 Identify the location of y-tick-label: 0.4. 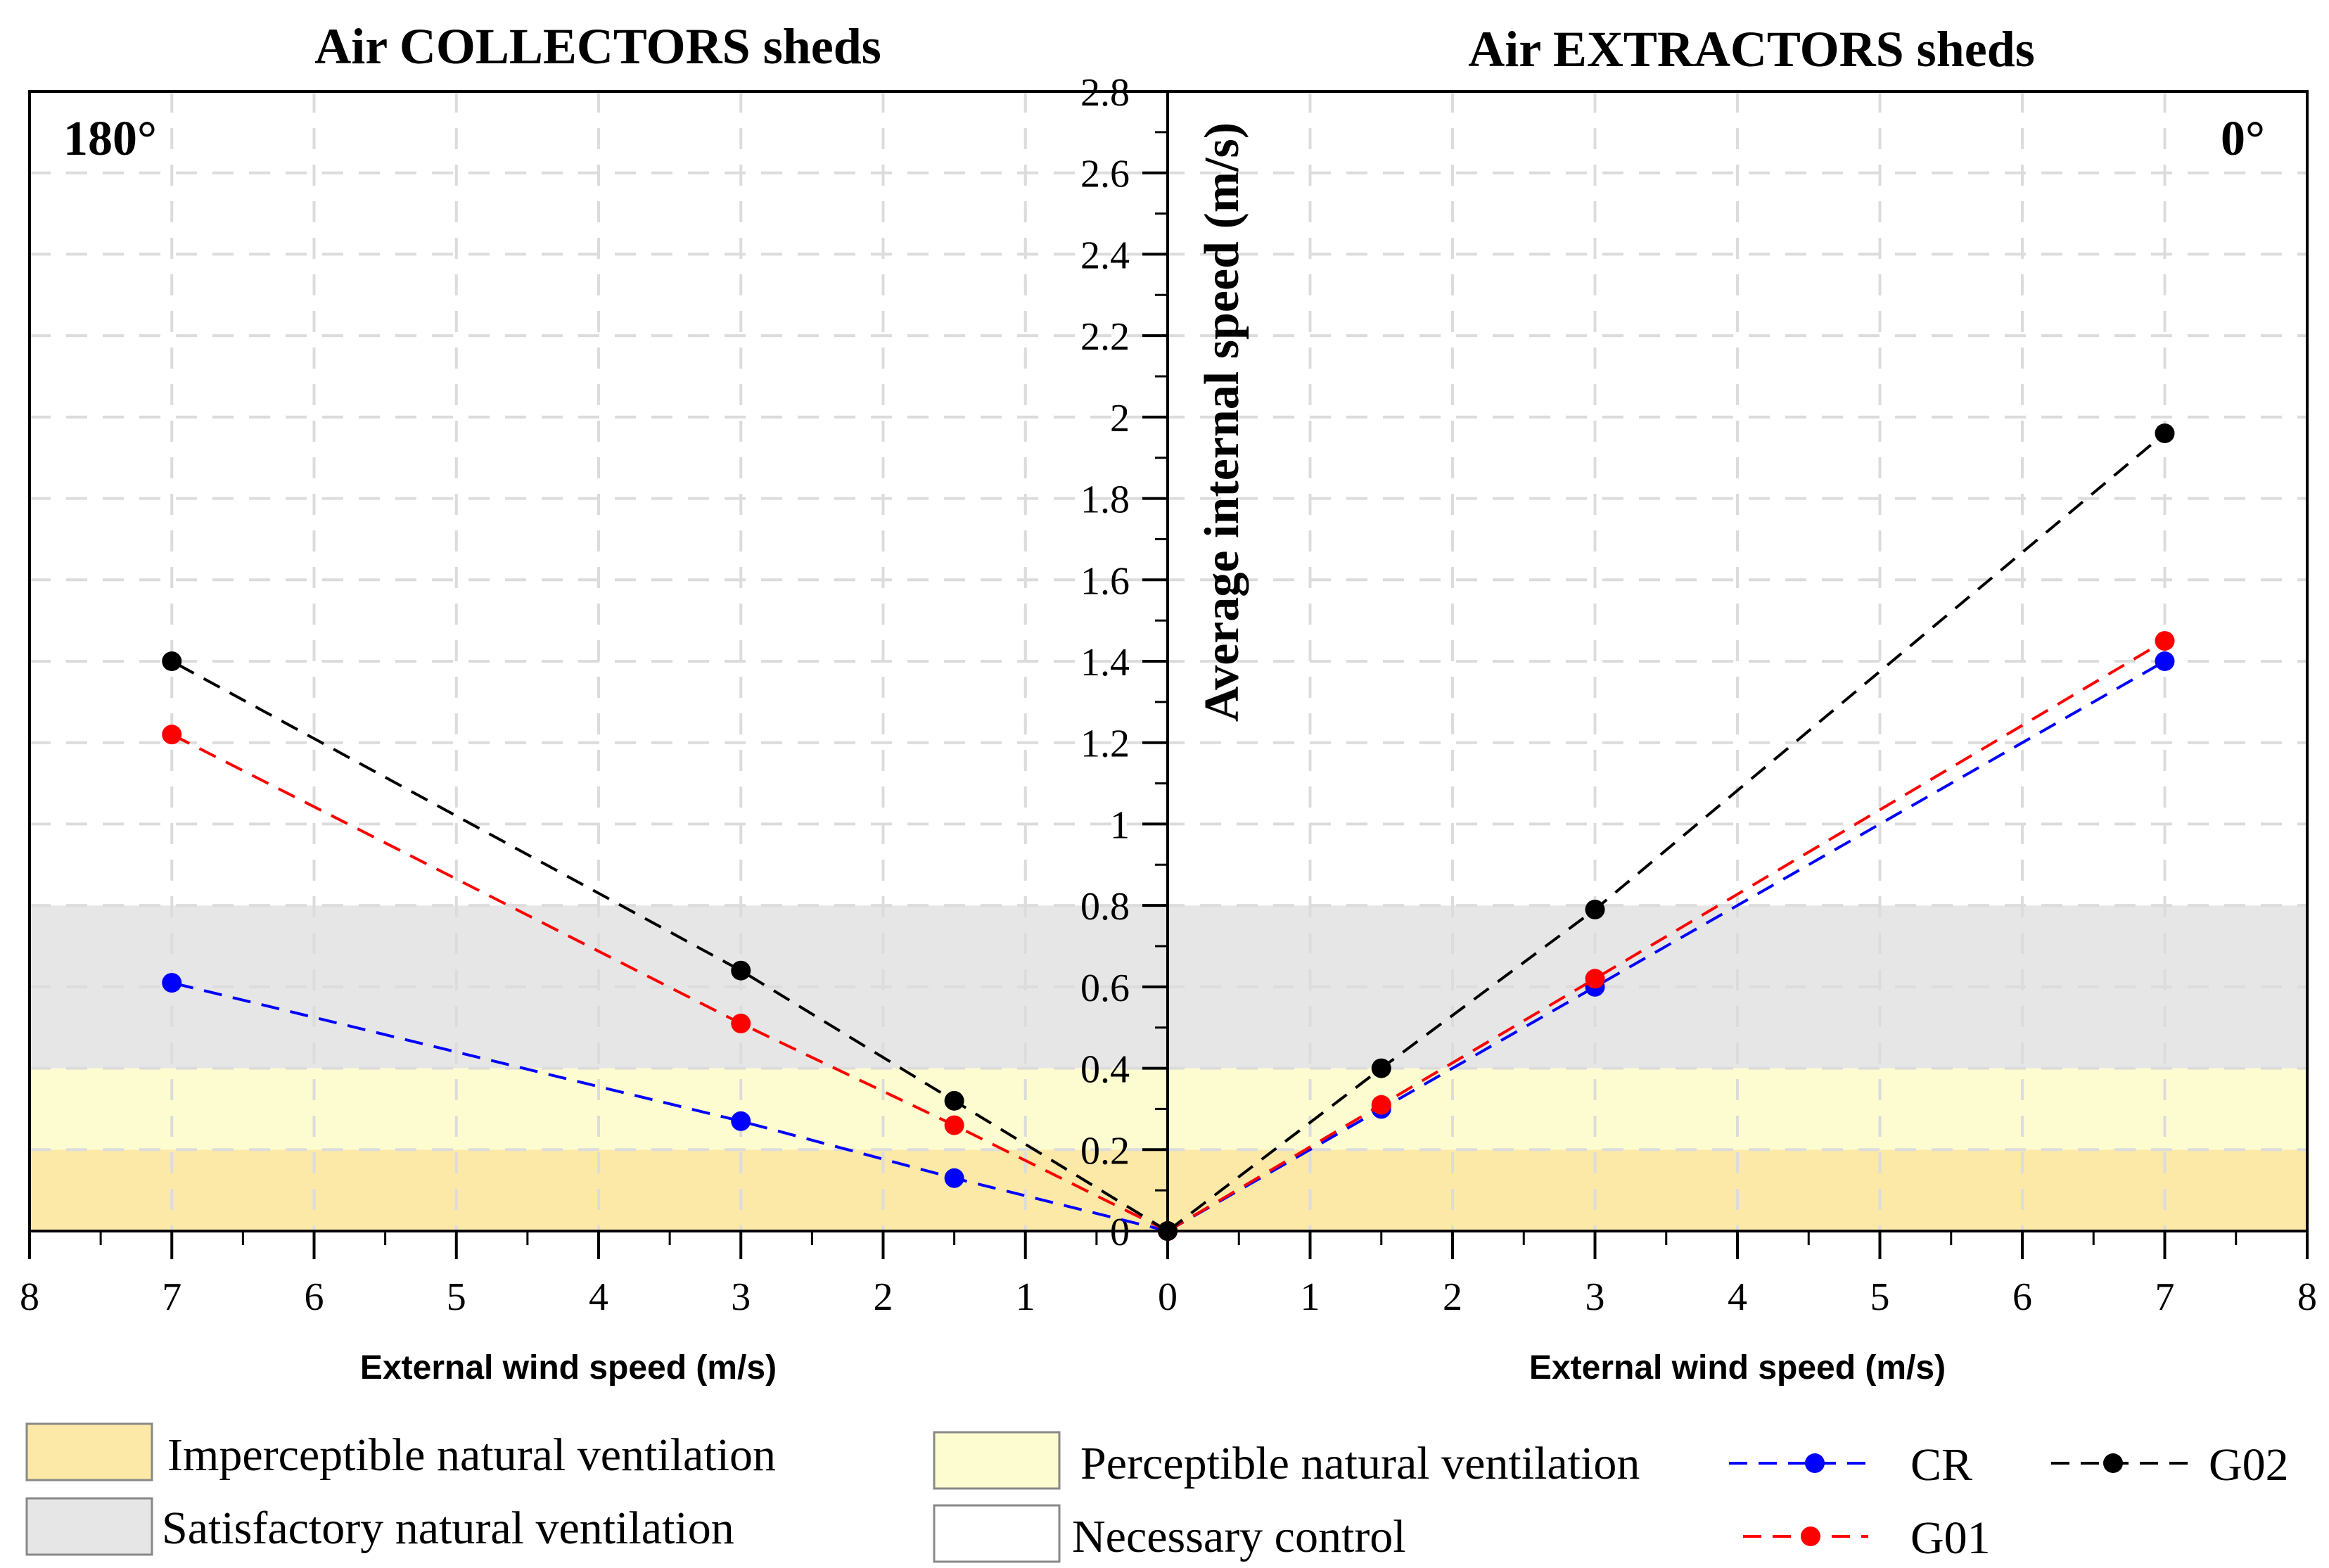
(1105, 1070).